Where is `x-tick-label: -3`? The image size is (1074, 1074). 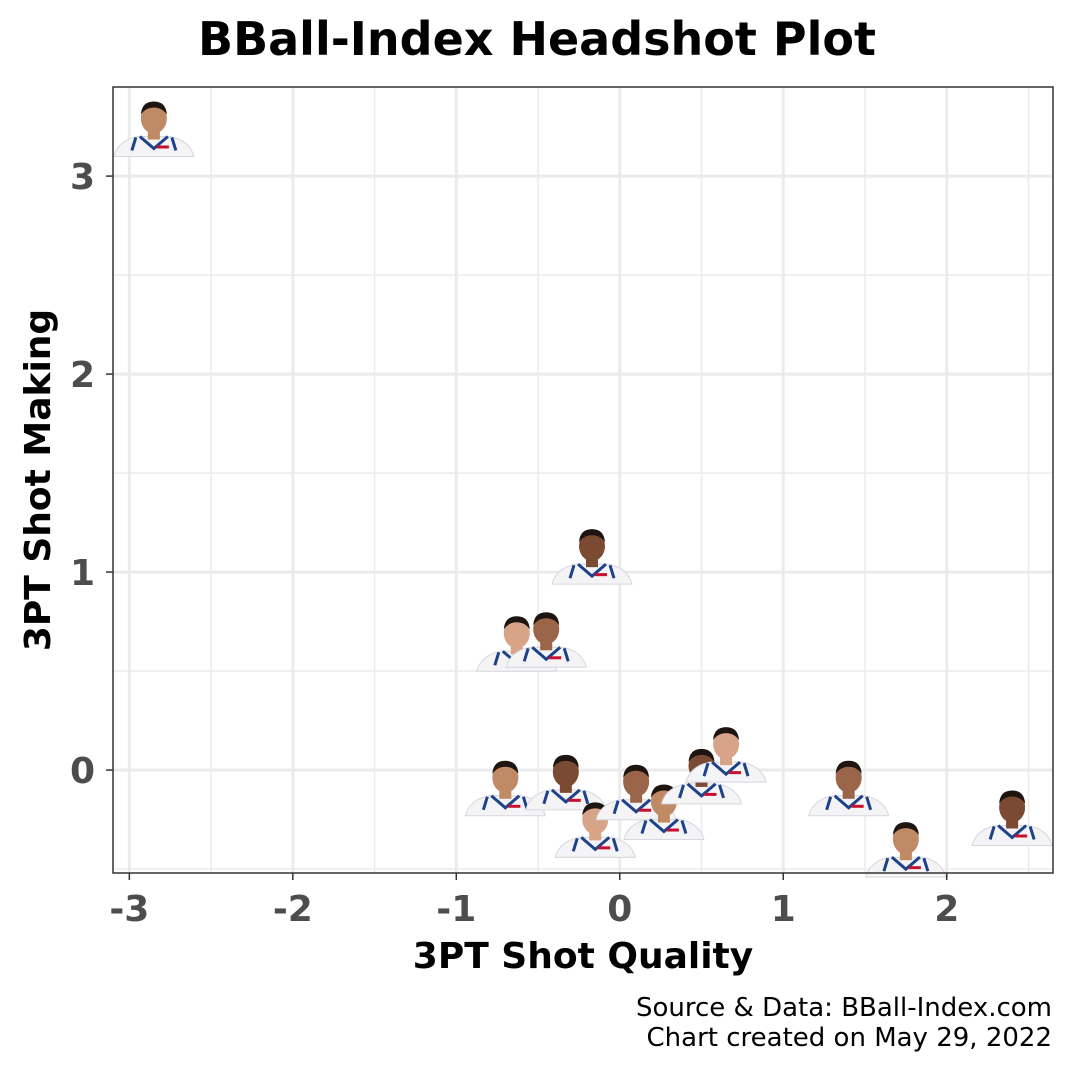
x-tick-label: -3 is located at coordinates (129, 909).